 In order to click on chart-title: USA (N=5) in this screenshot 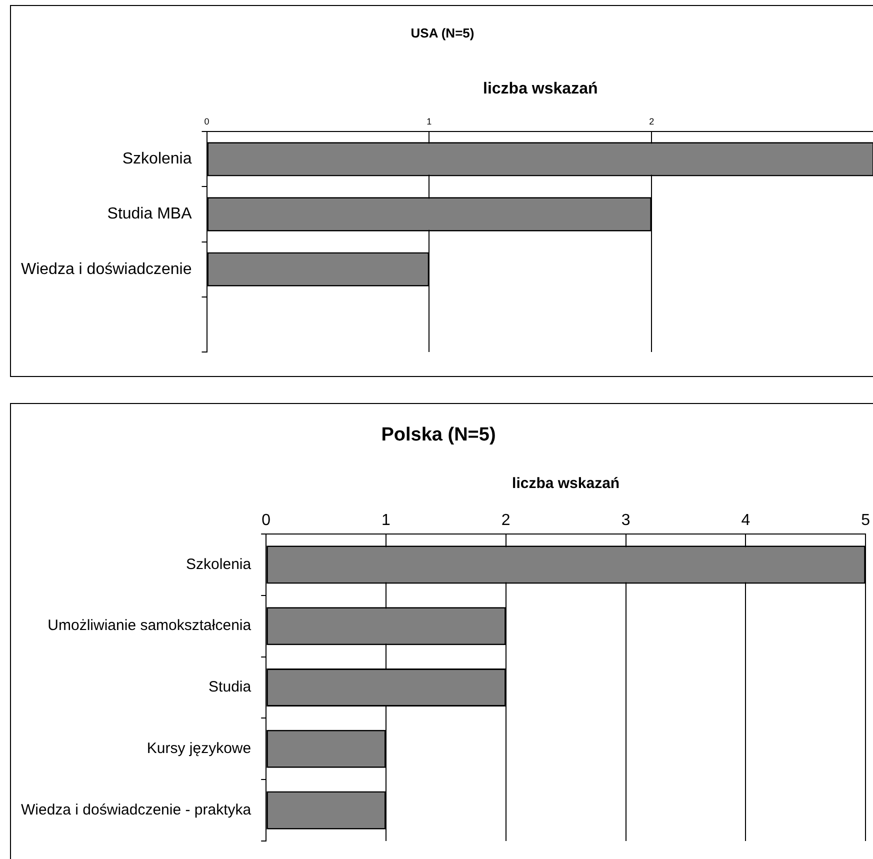, I will do `click(442, 32)`.